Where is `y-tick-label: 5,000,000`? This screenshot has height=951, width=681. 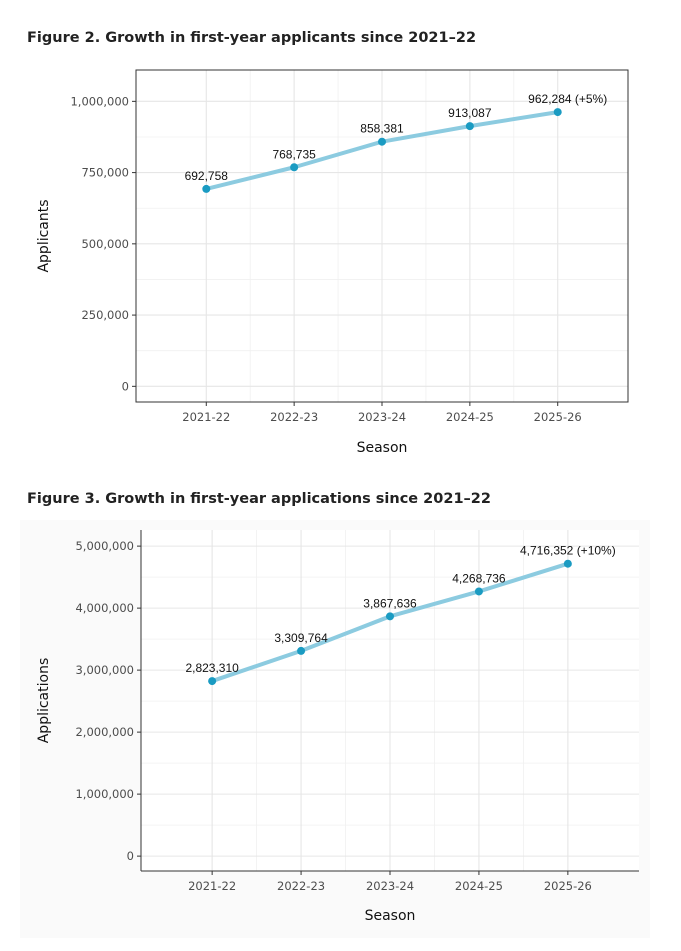 y-tick-label: 5,000,000 is located at coordinates (104, 546).